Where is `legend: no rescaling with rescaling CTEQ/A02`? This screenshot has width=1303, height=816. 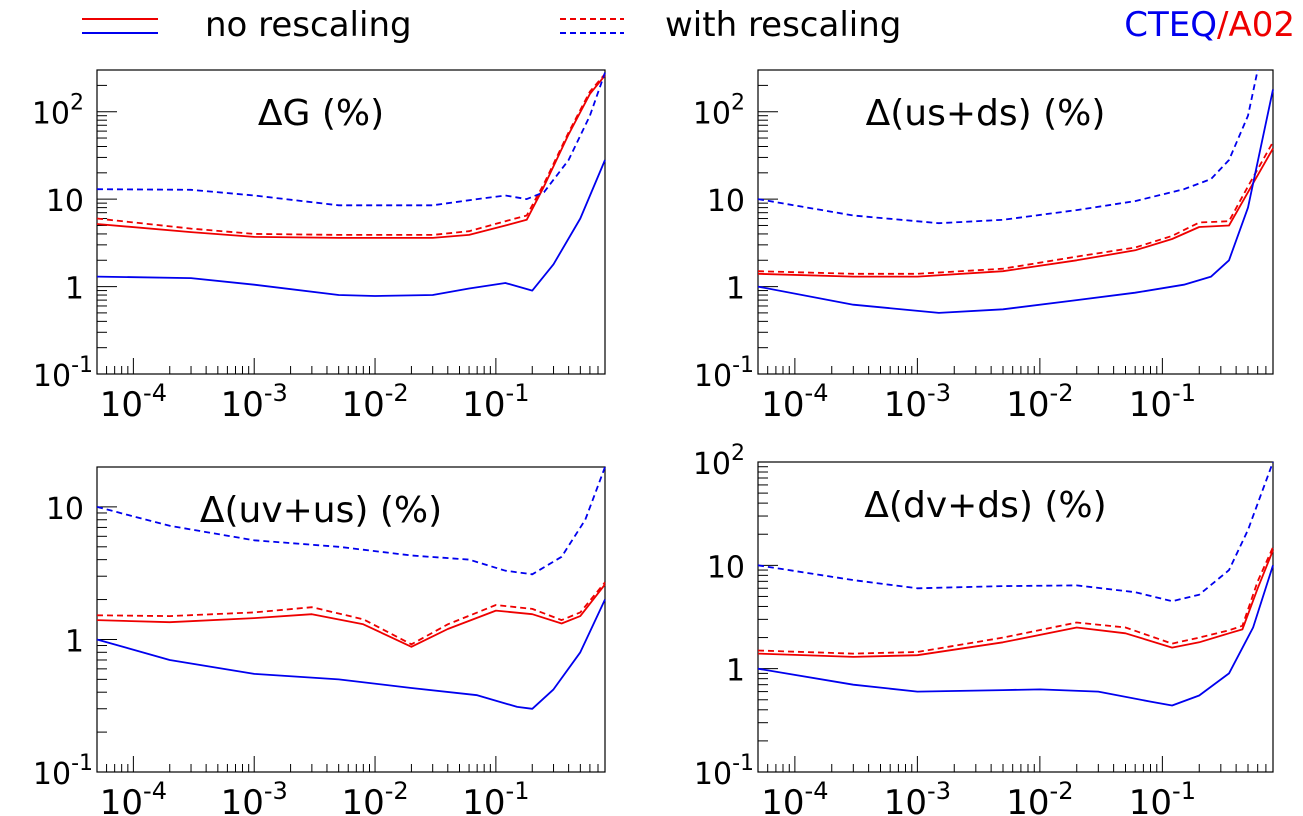
legend: no rescaling with rescaling CTEQ/A02 is located at coordinates (688, 25).